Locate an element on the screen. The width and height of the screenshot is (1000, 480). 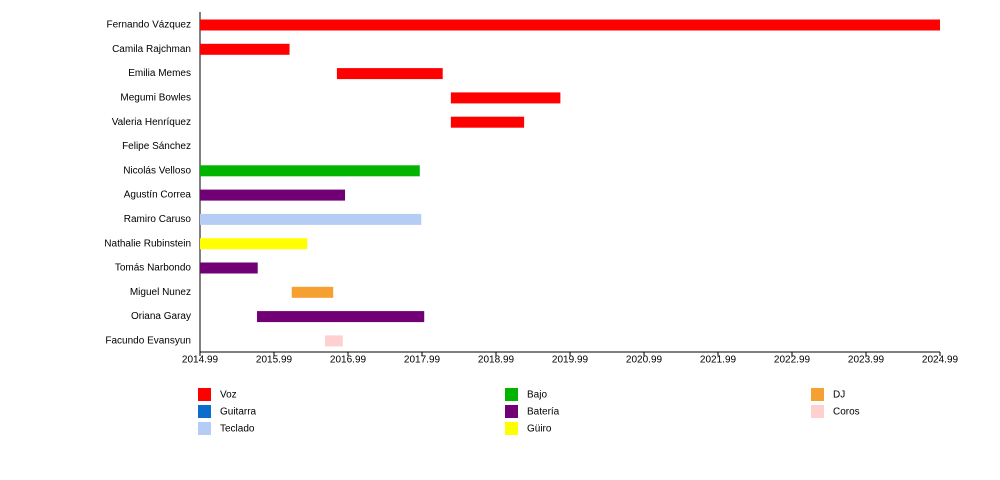
y-tick-label: Oriana Garay is located at coordinates (161, 316).